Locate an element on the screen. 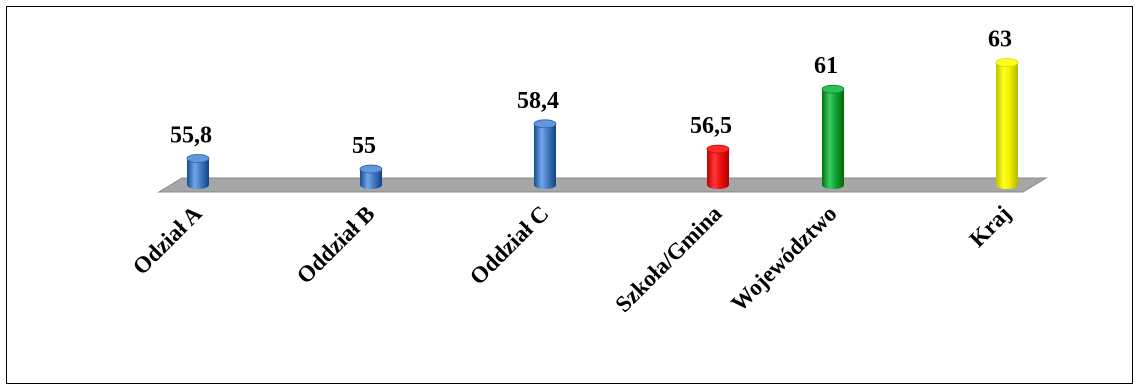 The image size is (1140, 390). category-label-3: Szkoła/Gmina is located at coordinates (668, 259).